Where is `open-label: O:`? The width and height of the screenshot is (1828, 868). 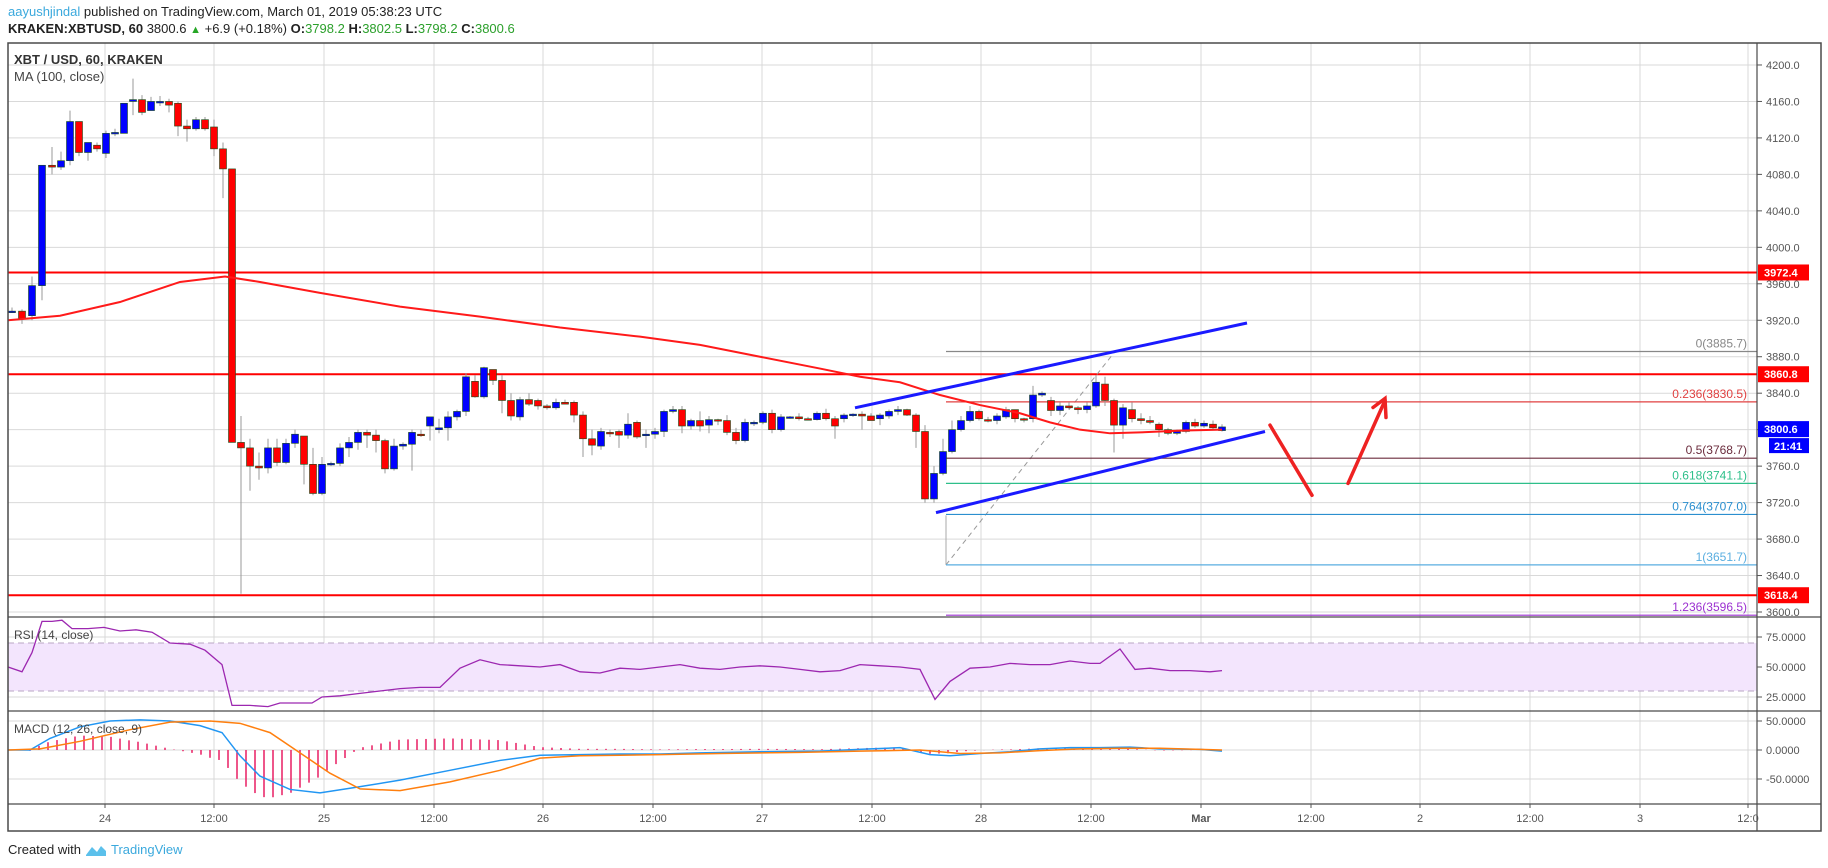
open-label: O: is located at coordinates (298, 28).